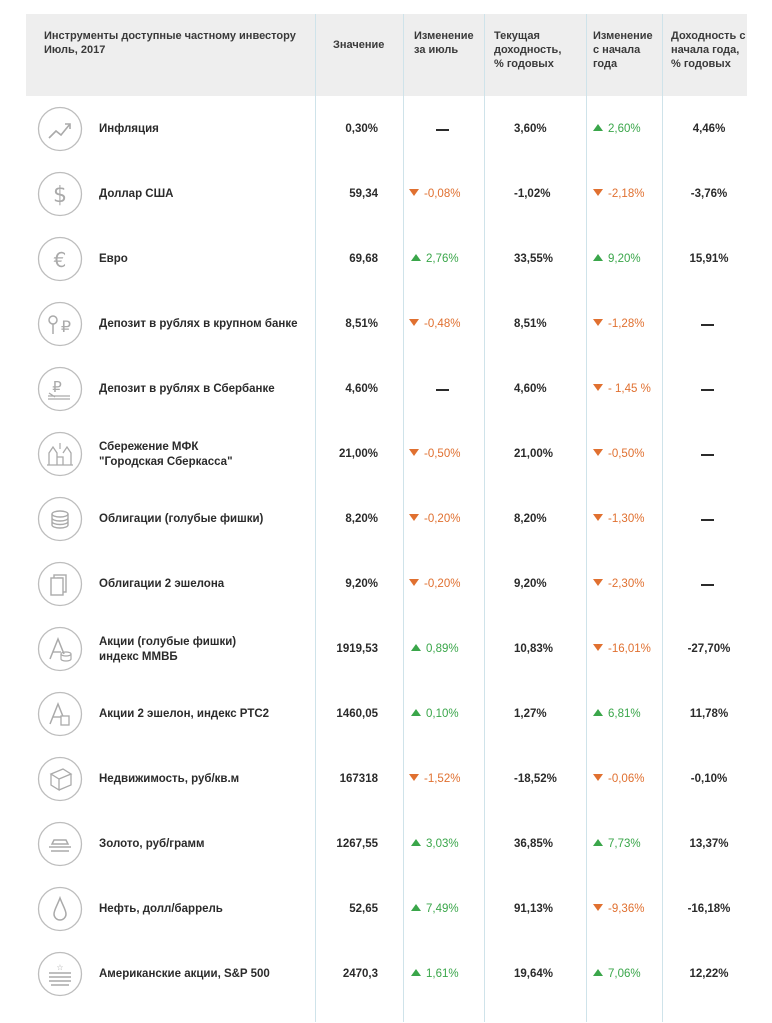 This screenshot has height=1023, width=772. What do you see at coordinates (435, 844) in the screenshot?
I see `month-change-cell: 3,03%` at bounding box center [435, 844].